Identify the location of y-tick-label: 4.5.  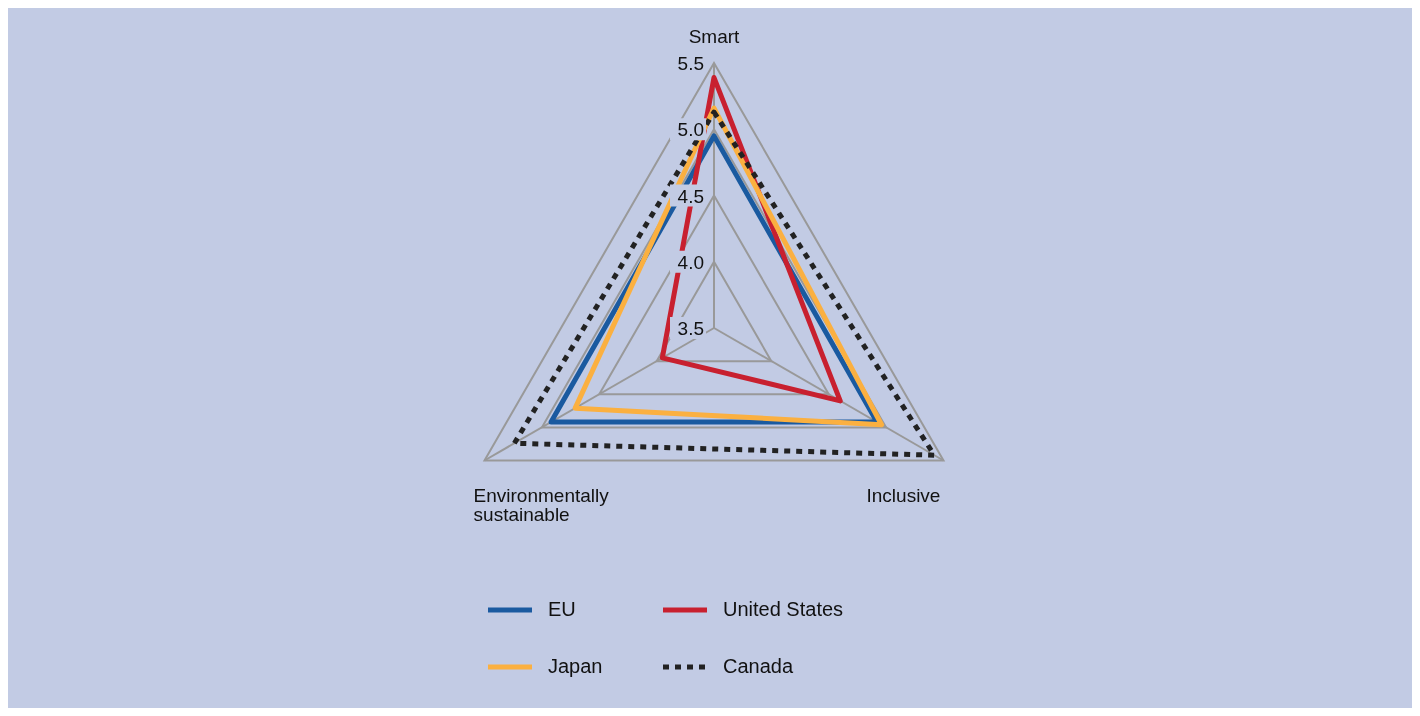
(690, 196).